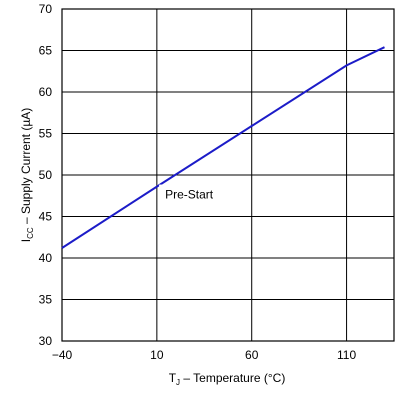 Image resolution: width=406 pixels, height=401 pixels. I want to click on y-tick-label: 35, so click(46, 300).